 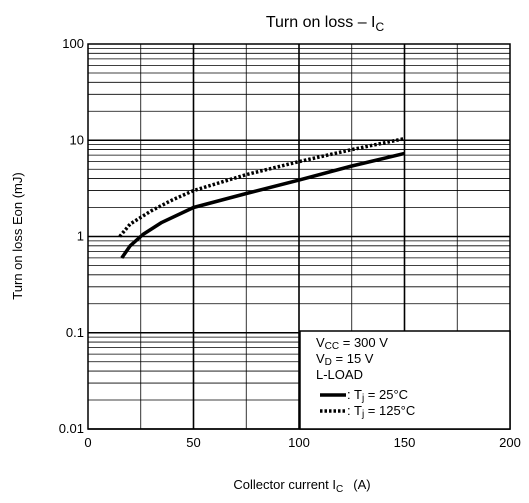 What do you see at coordinates (75, 332) in the screenshot?
I see `y-tick-label: 0.1` at bounding box center [75, 332].